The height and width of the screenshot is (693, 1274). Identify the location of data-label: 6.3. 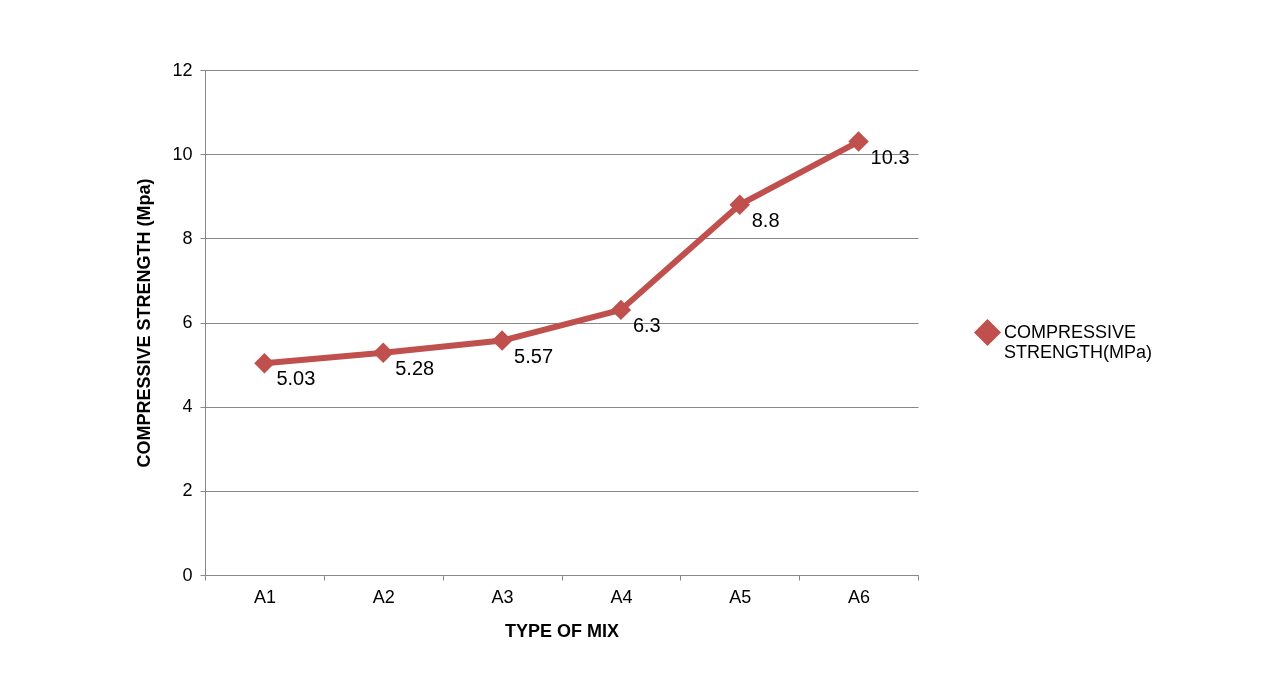
(646, 324).